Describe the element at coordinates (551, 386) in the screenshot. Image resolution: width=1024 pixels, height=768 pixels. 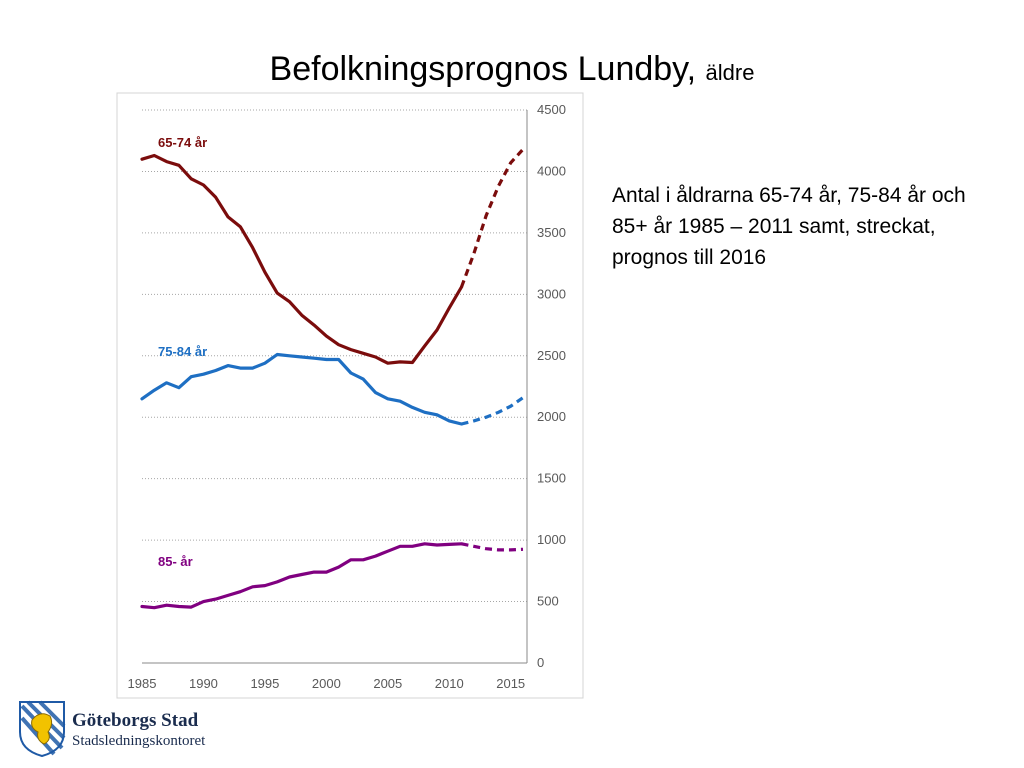
I see `y-tick-labels: 0 500 1000 1500 2000 2500 3000 3500 4000 4500` at that location.